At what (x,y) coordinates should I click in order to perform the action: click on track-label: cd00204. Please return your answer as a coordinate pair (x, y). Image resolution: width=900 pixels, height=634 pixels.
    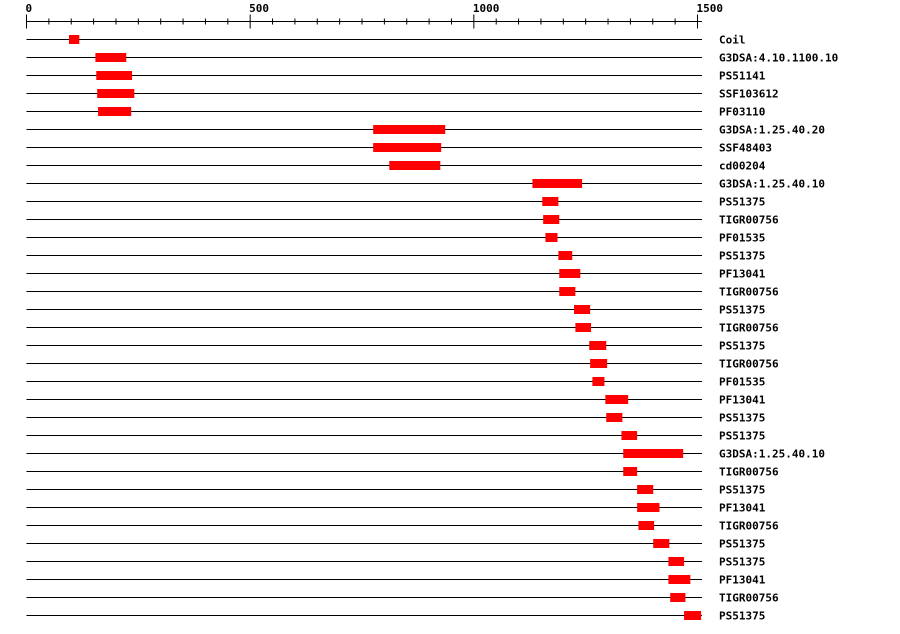
    Looking at the image, I should click on (742, 166).